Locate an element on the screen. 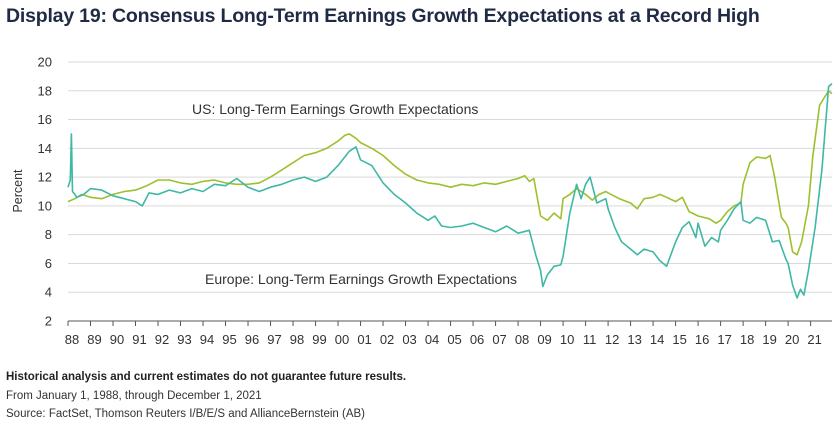 The height and width of the screenshot is (424, 840). x-tick-label: 19 is located at coordinates (769, 339).